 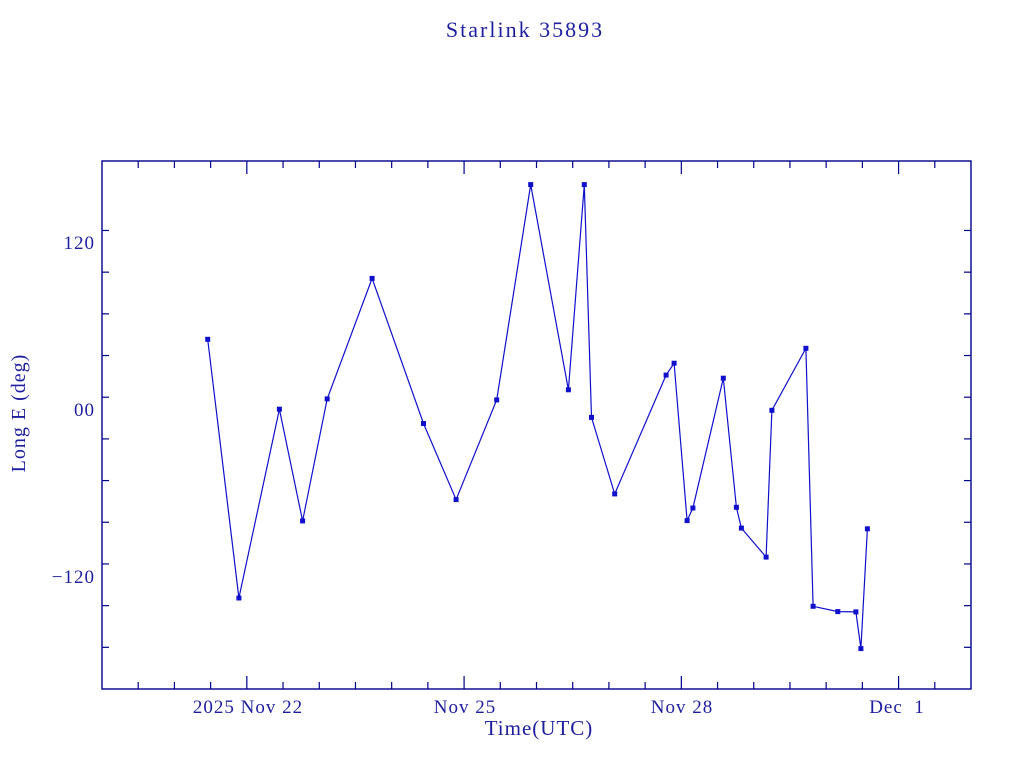 I want to click on y-tick-label-120: 120, so click(x=79, y=243).